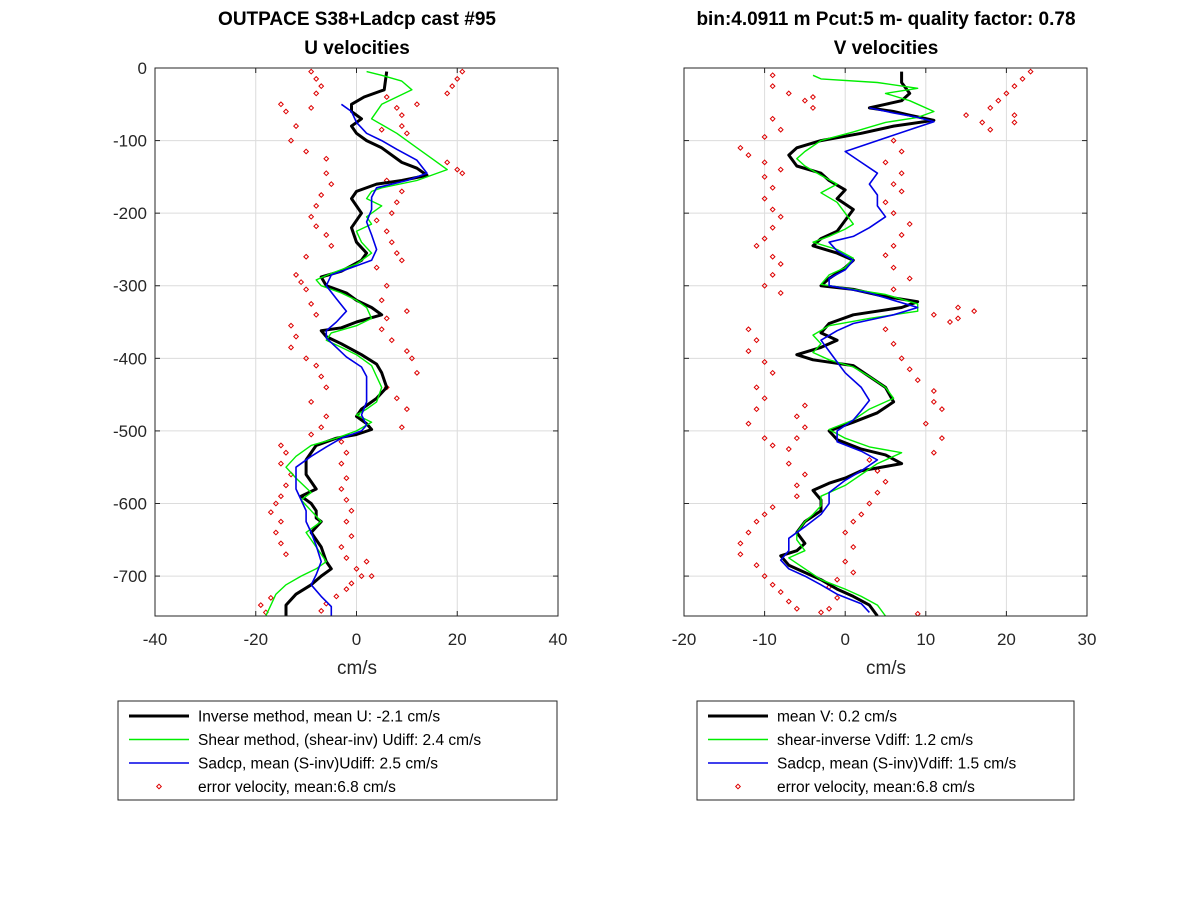 The image size is (1200, 900). What do you see at coordinates (130, 576) in the screenshot?
I see `y-tick-label: -700` at bounding box center [130, 576].